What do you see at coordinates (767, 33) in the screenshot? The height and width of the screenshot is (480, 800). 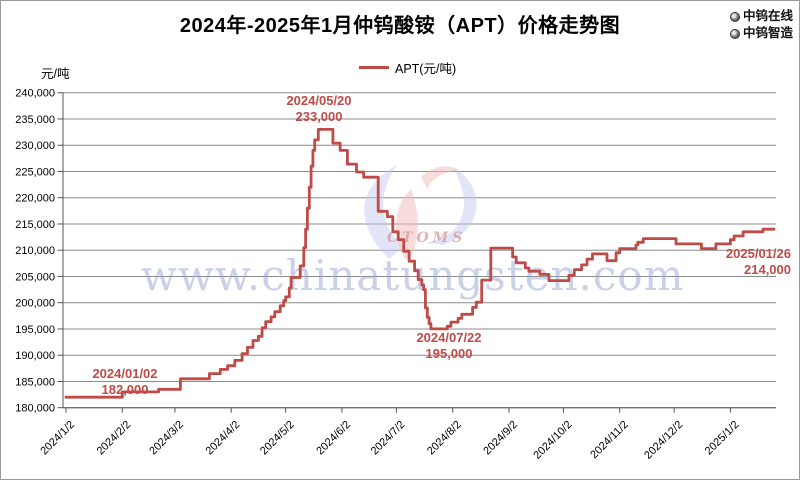 I see `badge-label: 中钨智造` at bounding box center [767, 33].